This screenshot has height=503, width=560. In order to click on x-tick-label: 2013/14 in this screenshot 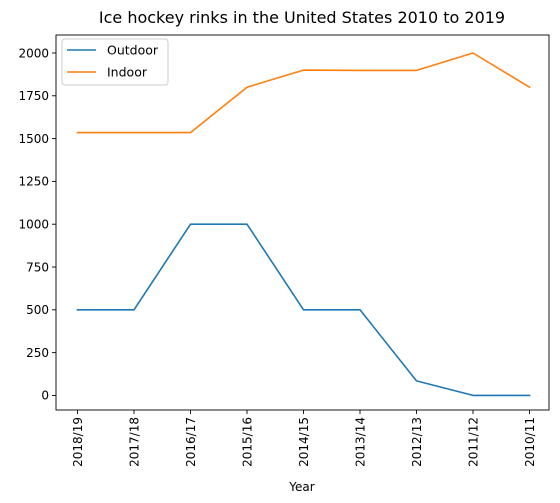, I will do `click(360, 442)`.